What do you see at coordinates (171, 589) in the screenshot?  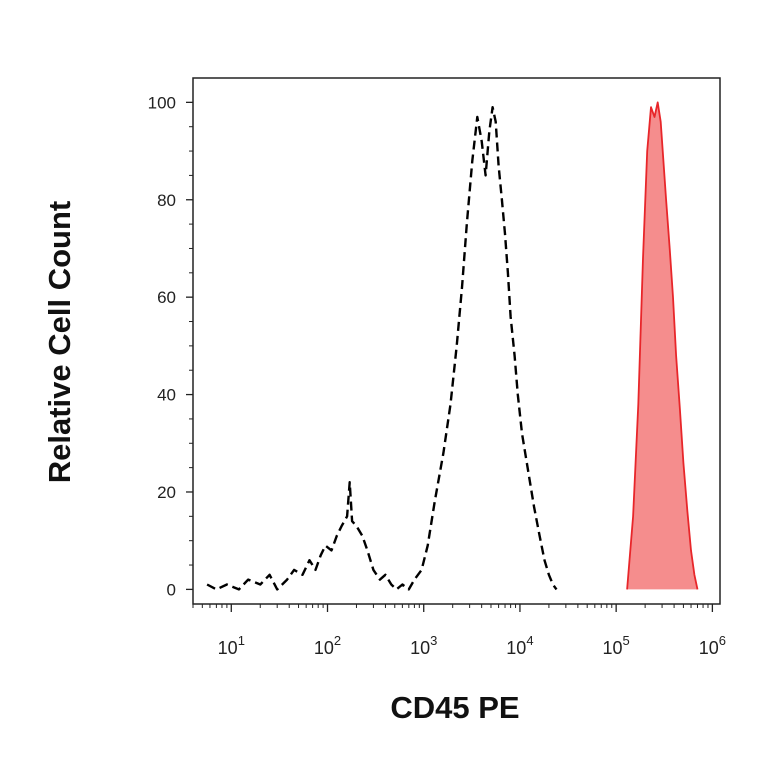 I see `y-tick-label: 0` at bounding box center [171, 589].